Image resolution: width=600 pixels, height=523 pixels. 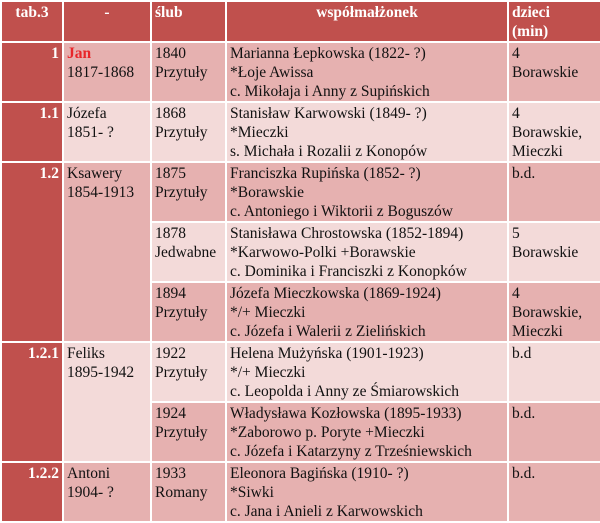 What do you see at coordinates (107, 402) in the screenshot?
I see `person-cell: Feliks 1895-1942` at bounding box center [107, 402].